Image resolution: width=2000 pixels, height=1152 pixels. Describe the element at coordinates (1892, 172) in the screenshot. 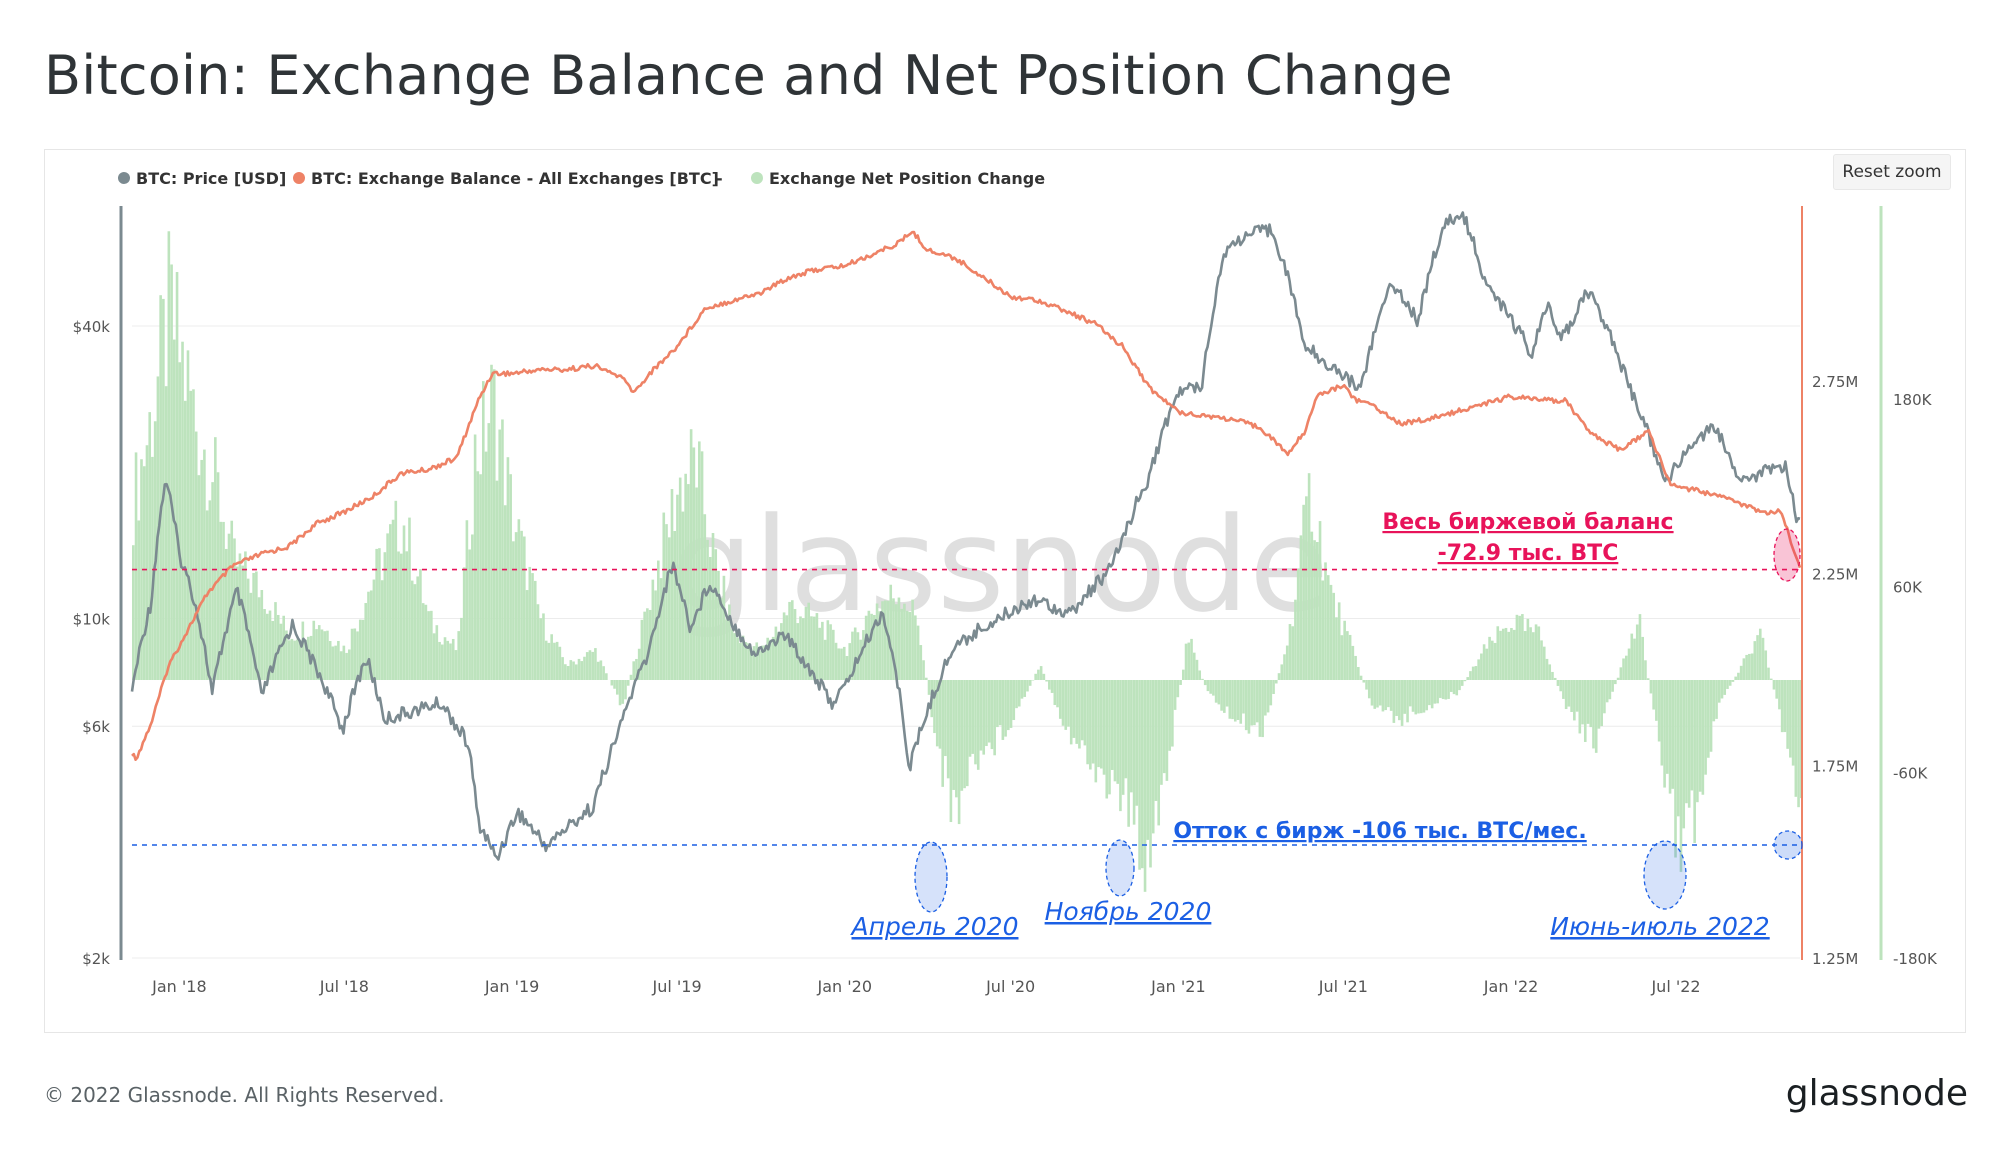

I see `reset-zoom-button: Reset zoom` at that location.